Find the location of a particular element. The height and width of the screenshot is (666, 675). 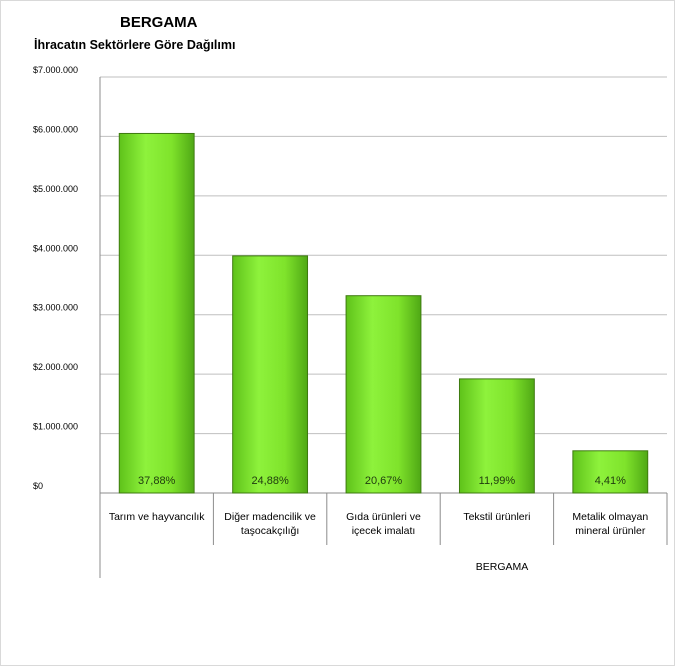

bar-data-label: 37,88% is located at coordinates (157, 481).